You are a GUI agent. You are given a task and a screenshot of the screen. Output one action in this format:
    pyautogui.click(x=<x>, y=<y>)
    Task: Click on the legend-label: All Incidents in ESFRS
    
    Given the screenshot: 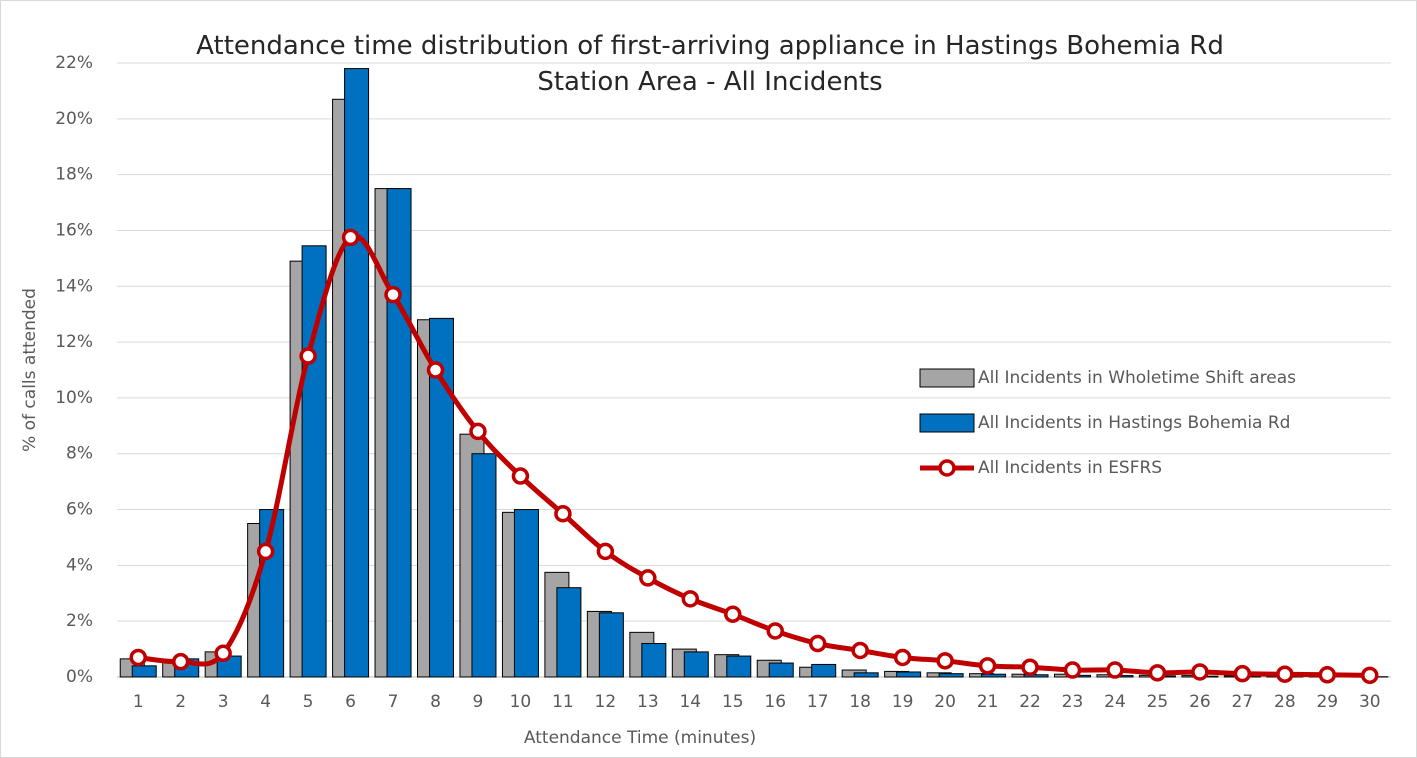 What is the action you would take?
    pyautogui.click(x=1070, y=468)
    